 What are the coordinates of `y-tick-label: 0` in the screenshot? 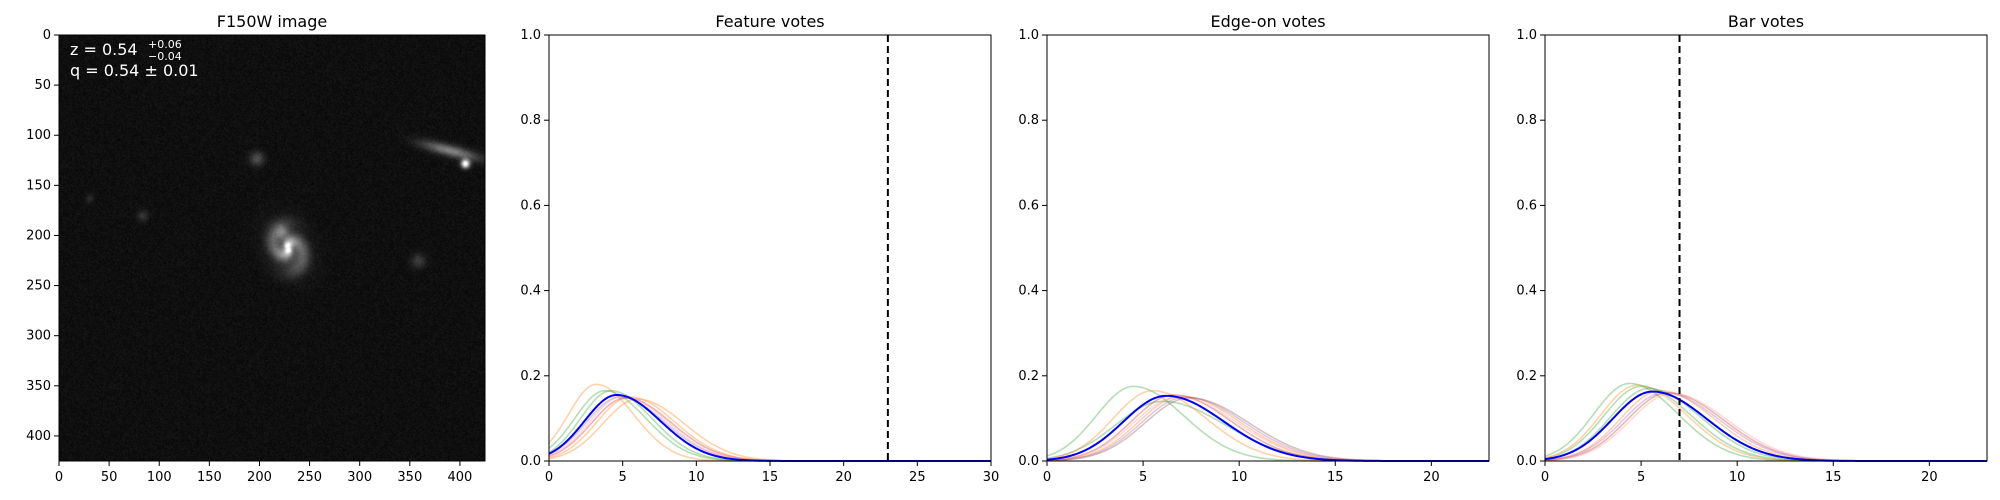 It's located at (47, 35).